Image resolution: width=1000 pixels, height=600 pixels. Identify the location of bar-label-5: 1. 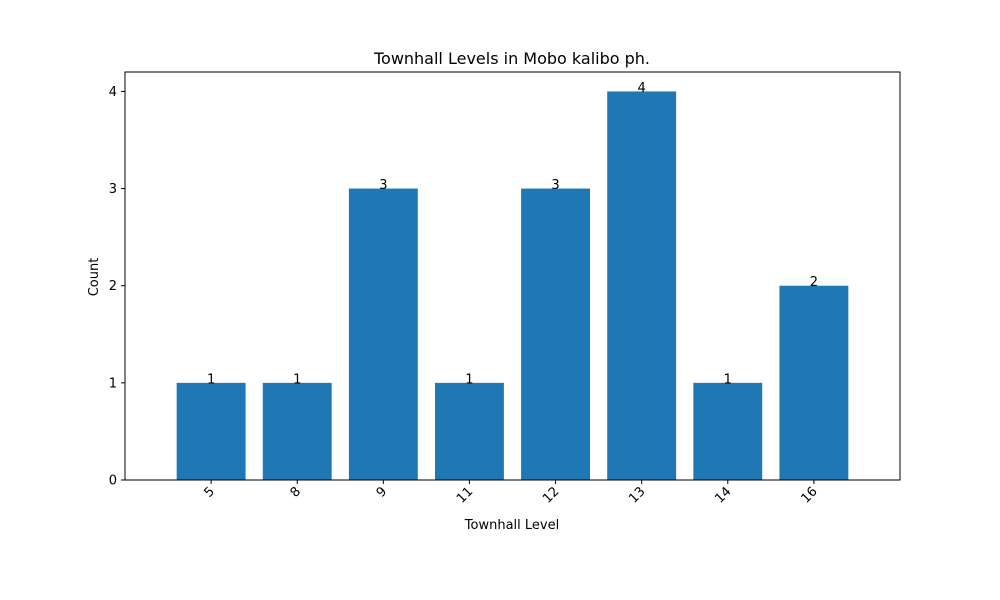
(211, 379).